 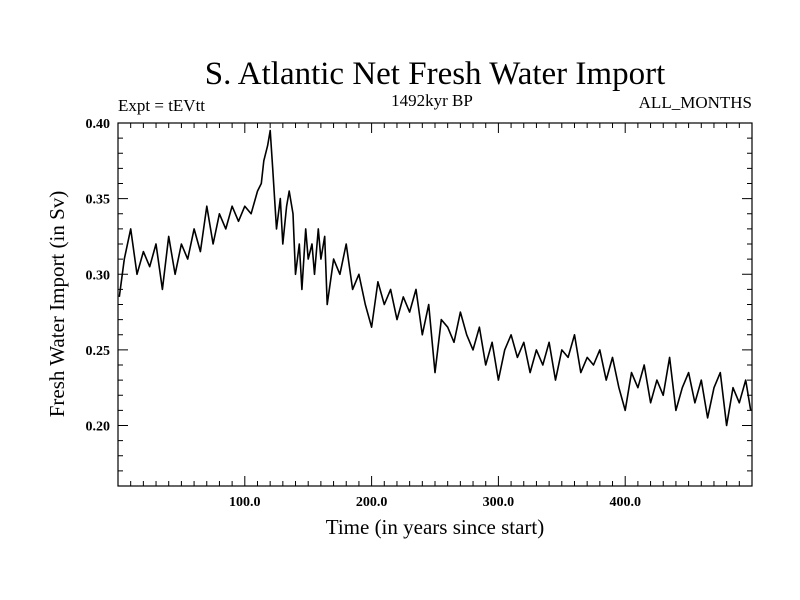 What do you see at coordinates (98, 275) in the screenshot?
I see `y-tick-label: 0.30` at bounding box center [98, 275].